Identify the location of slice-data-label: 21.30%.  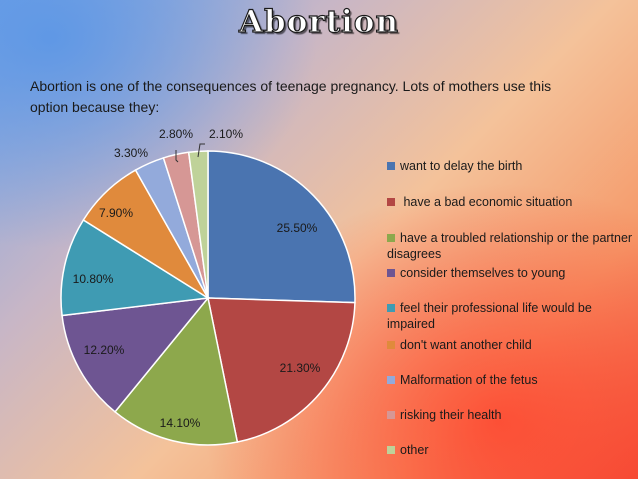
(300, 368).